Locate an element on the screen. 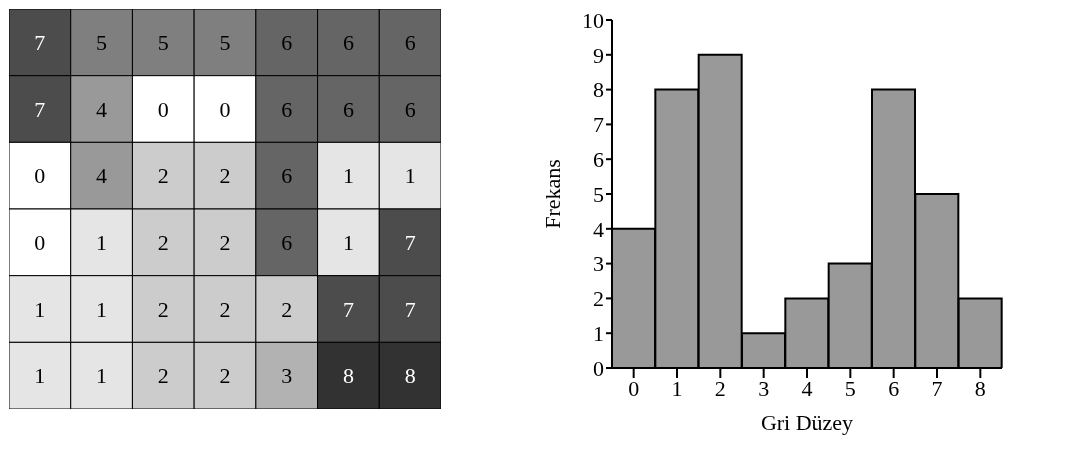 This screenshot has width=1066, height=457. x-tick-label: 4 is located at coordinates (807, 388).